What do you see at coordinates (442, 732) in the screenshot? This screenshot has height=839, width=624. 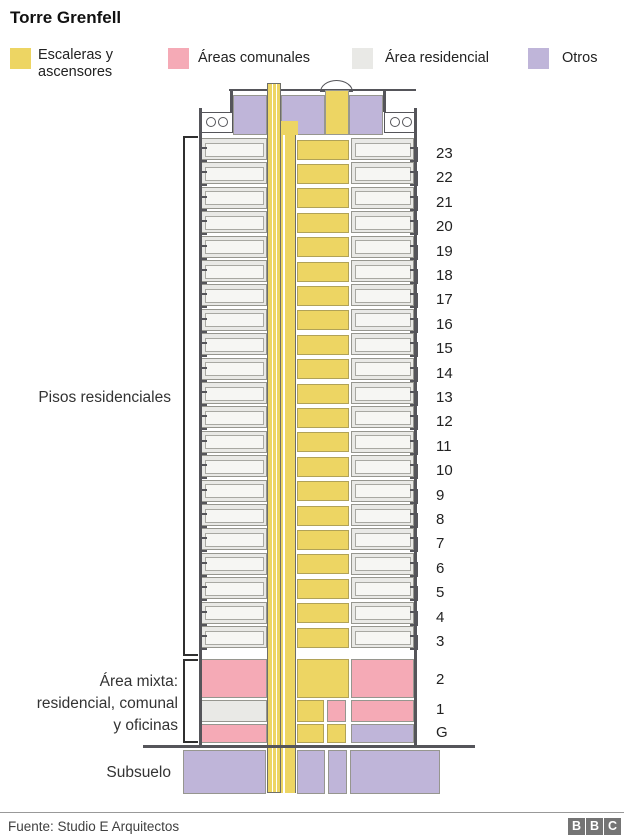 I see `floor-label: G` at bounding box center [442, 732].